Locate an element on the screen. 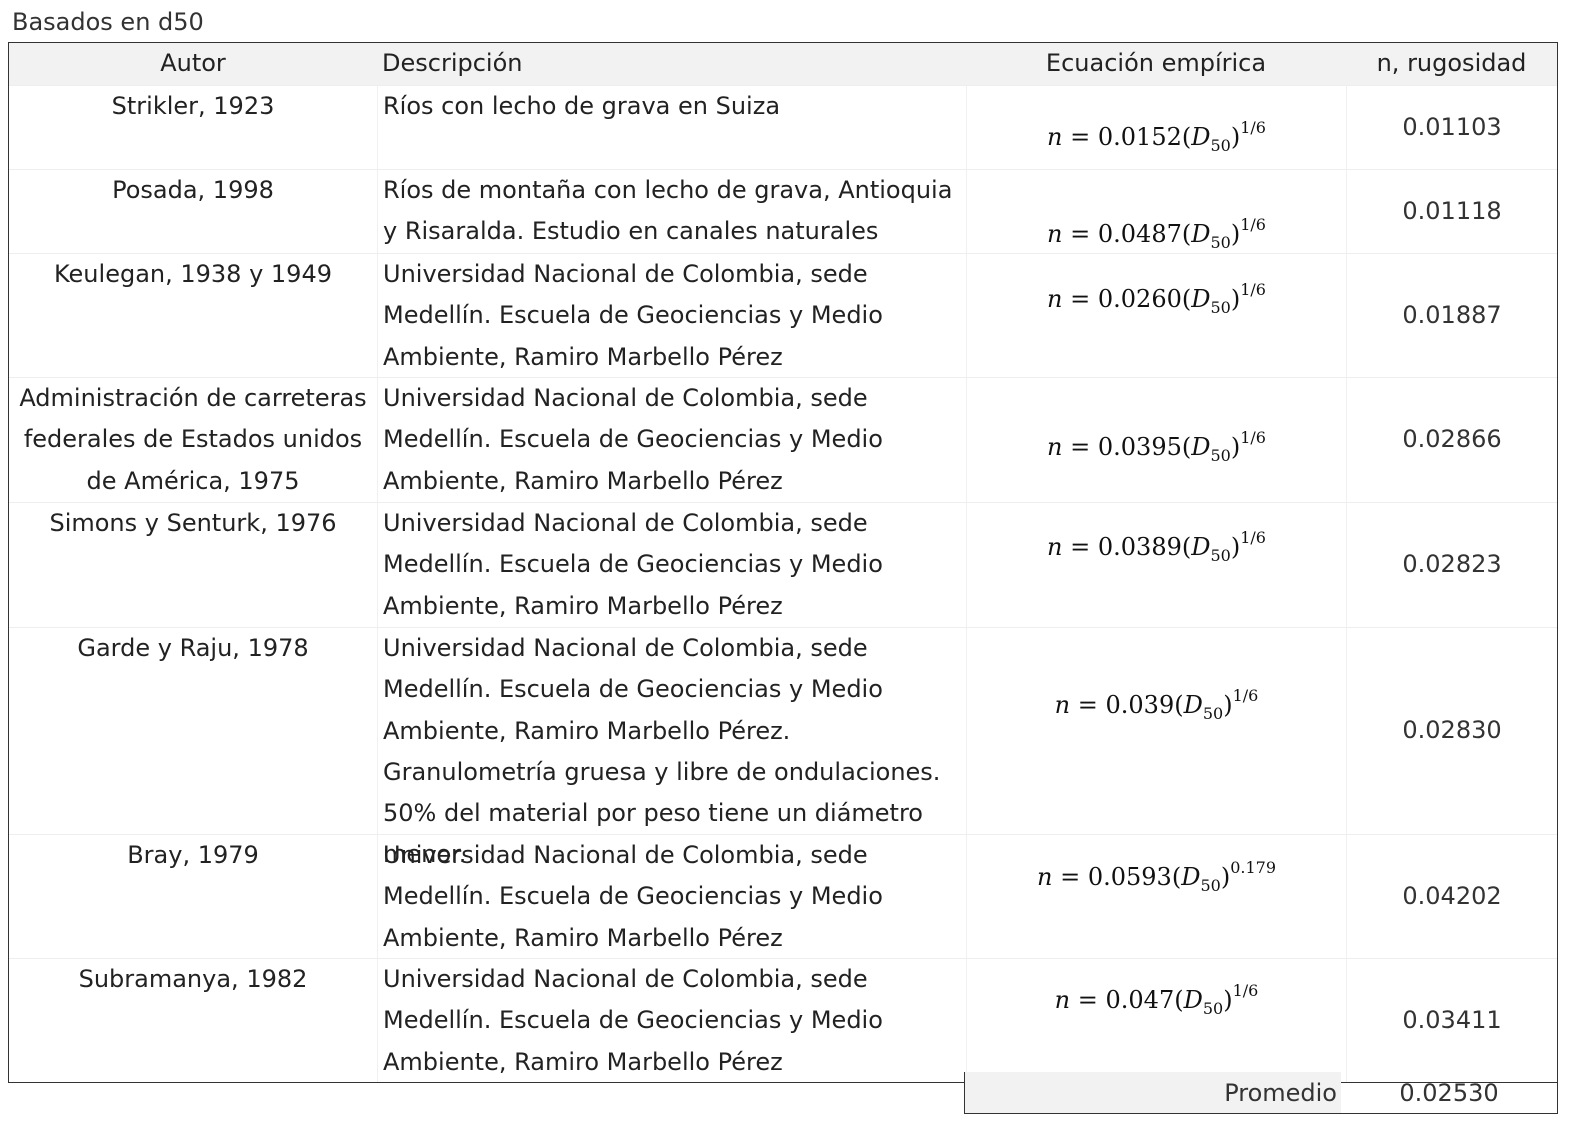  eq-coefficient: 0.0395 is located at coordinates (1139, 447).